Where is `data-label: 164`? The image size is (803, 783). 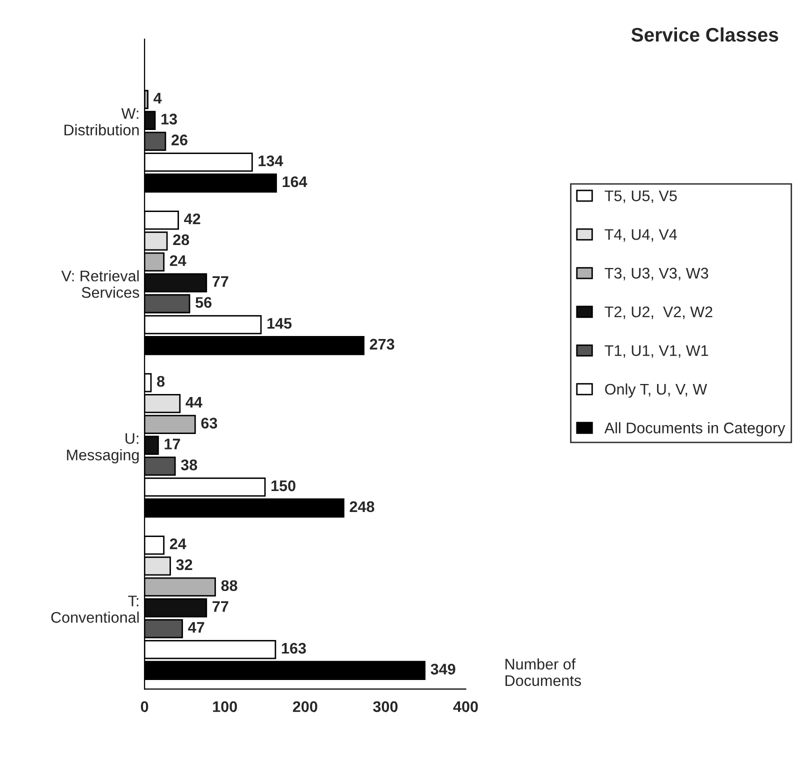 data-label: 164 is located at coordinates (295, 182).